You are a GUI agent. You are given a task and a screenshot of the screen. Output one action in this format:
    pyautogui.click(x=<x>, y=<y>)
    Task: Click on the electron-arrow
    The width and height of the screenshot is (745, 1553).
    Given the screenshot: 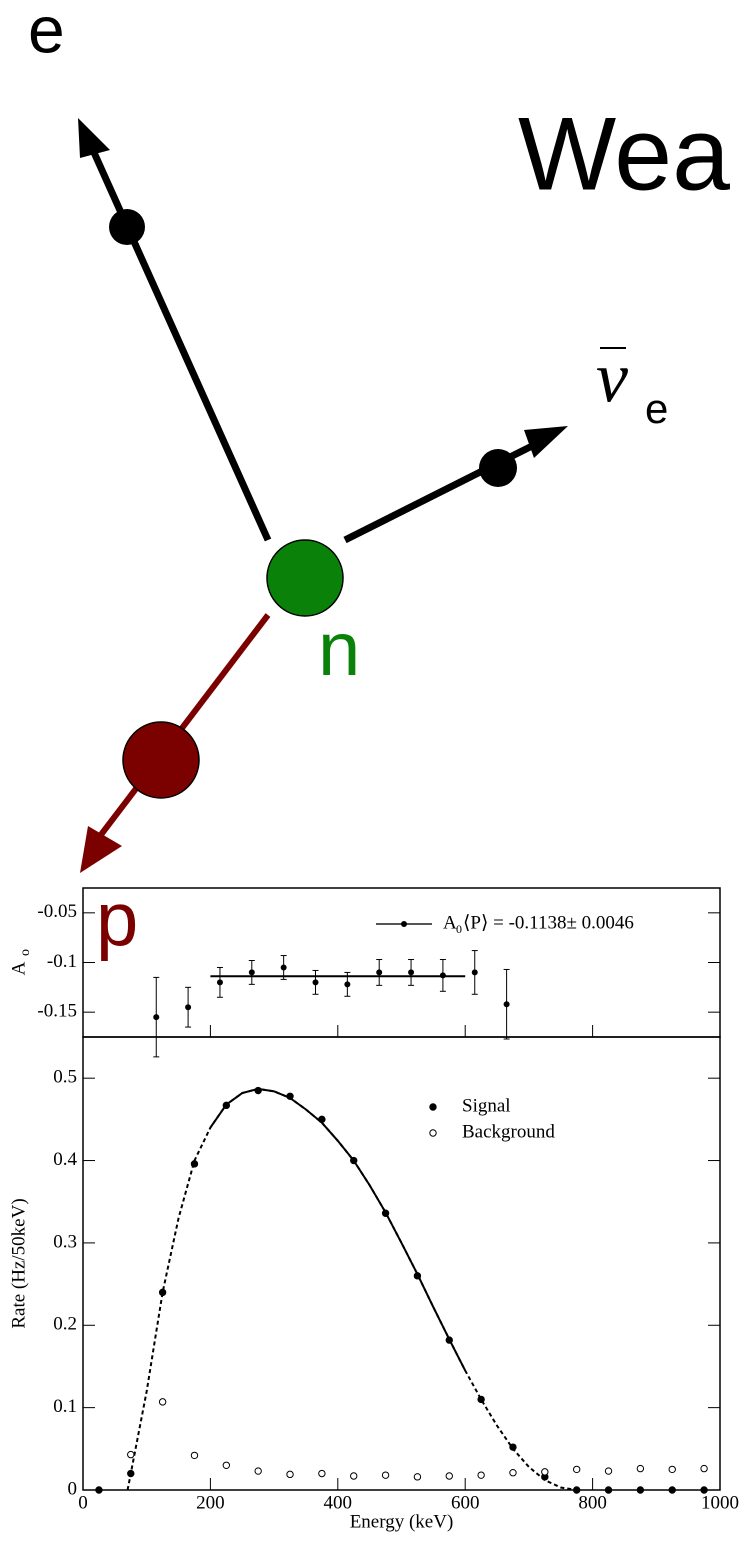 What is the action you would take?
    pyautogui.click(x=180, y=344)
    